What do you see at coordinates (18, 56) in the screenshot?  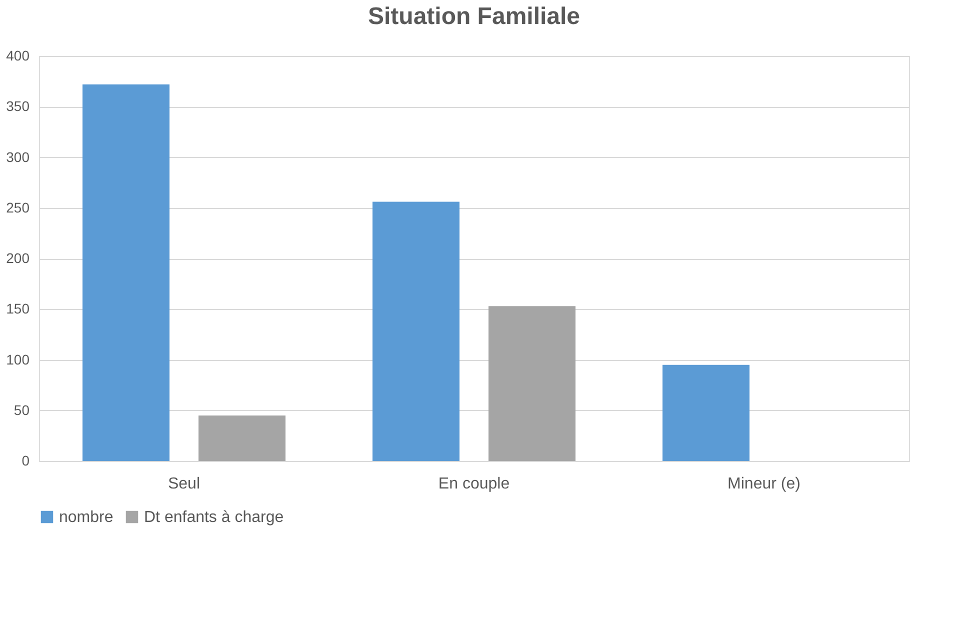 I see `y-tick-label: 400` at bounding box center [18, 56].